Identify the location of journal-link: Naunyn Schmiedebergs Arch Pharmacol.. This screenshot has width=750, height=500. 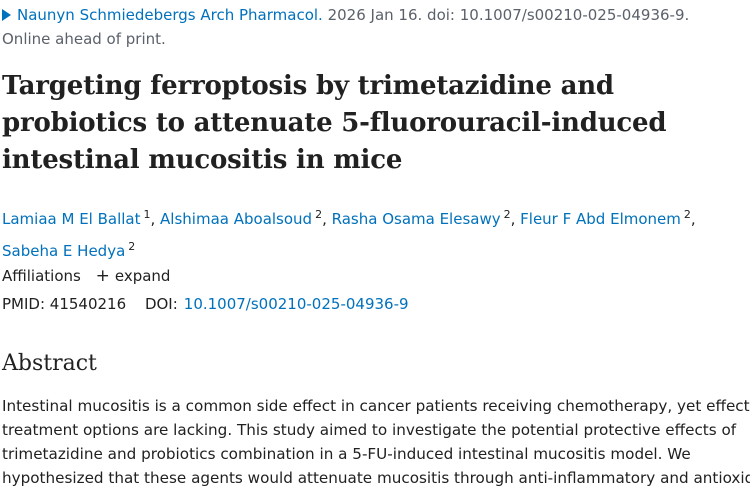
(162, 15).